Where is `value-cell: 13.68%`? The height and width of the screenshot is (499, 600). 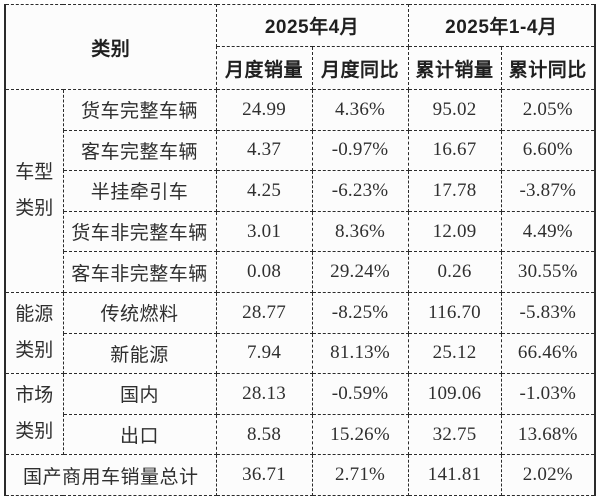
value-cell: 13.68% is located at coordinates (548, 434).